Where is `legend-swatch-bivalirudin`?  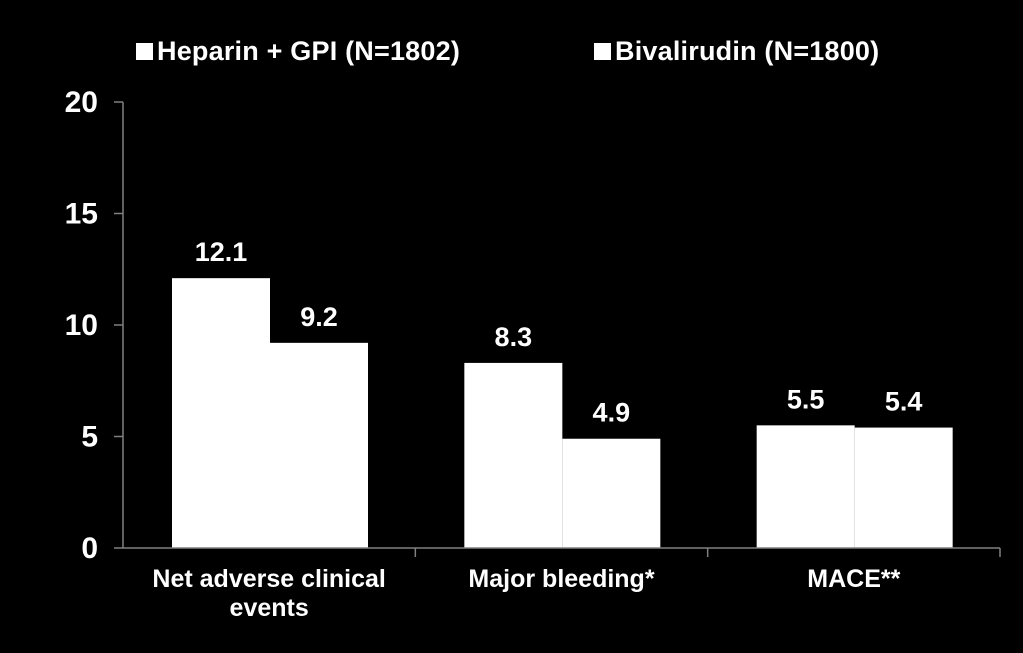 legend-swatch-bivalirudin is located at coordinates (602, 51).